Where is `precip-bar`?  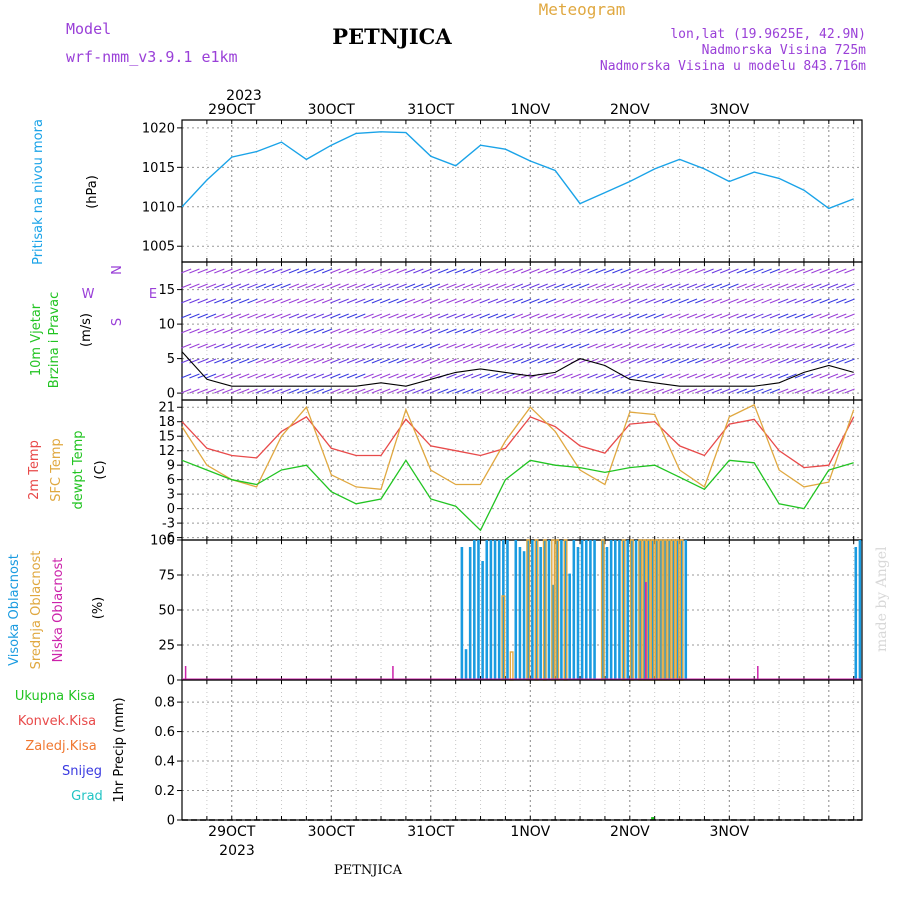 precip-bar is located at coordinates (653, 818).